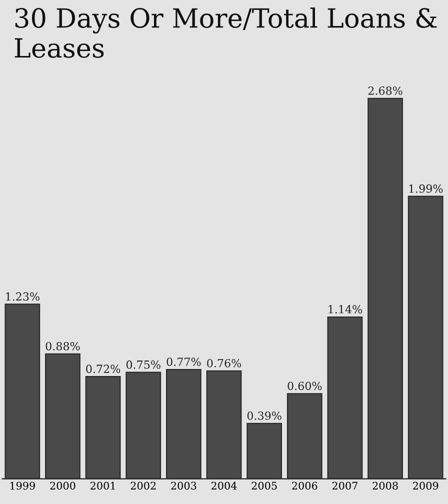 This screenshot has width=448, height=504. Describe the element at coordinates (224, 363) in the screenshot. I see `data-label: 0.76%` at that location.